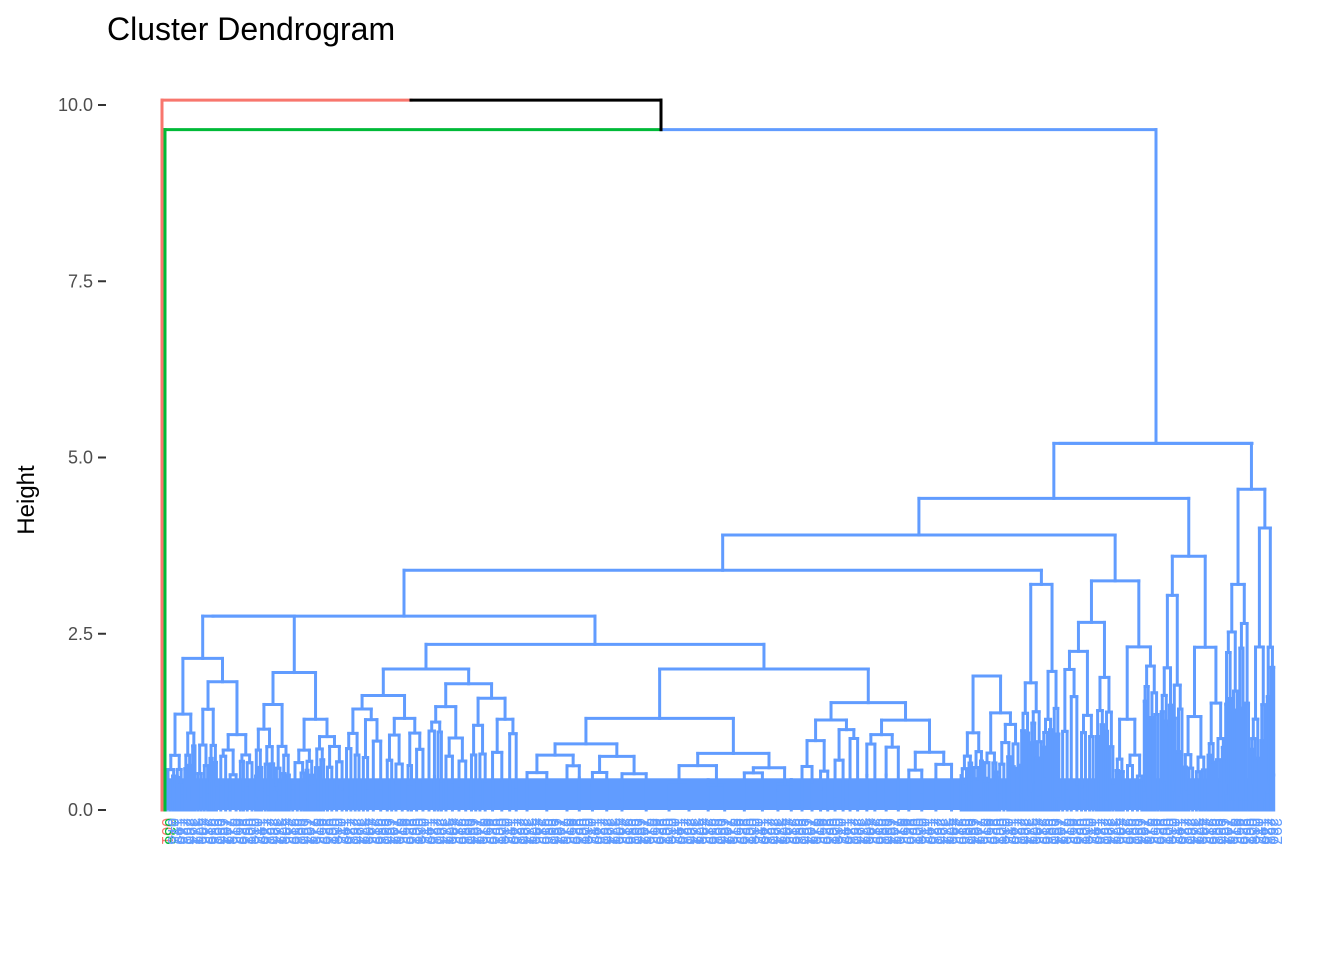 The height and width of the screenshot is (960, 1344). What do you see at coordinates (80, 281) in the screenshot?
I see `y-tick-label: 7.5` at bounding box center [80, 281].